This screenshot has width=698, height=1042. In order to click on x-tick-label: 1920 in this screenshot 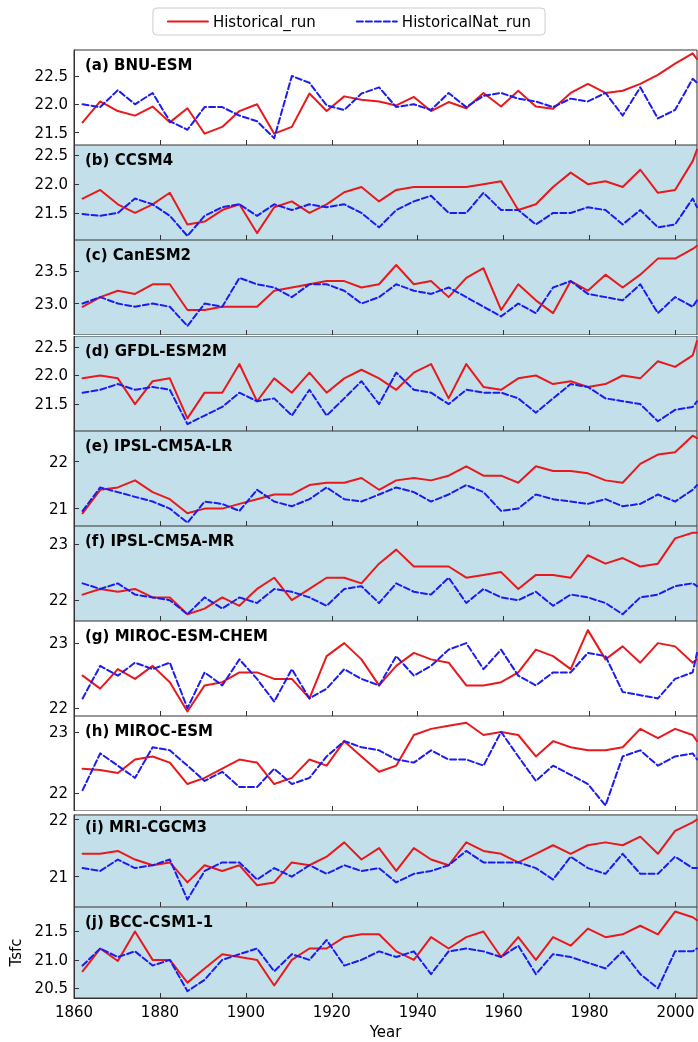, I will do `click(331, 1011)`.